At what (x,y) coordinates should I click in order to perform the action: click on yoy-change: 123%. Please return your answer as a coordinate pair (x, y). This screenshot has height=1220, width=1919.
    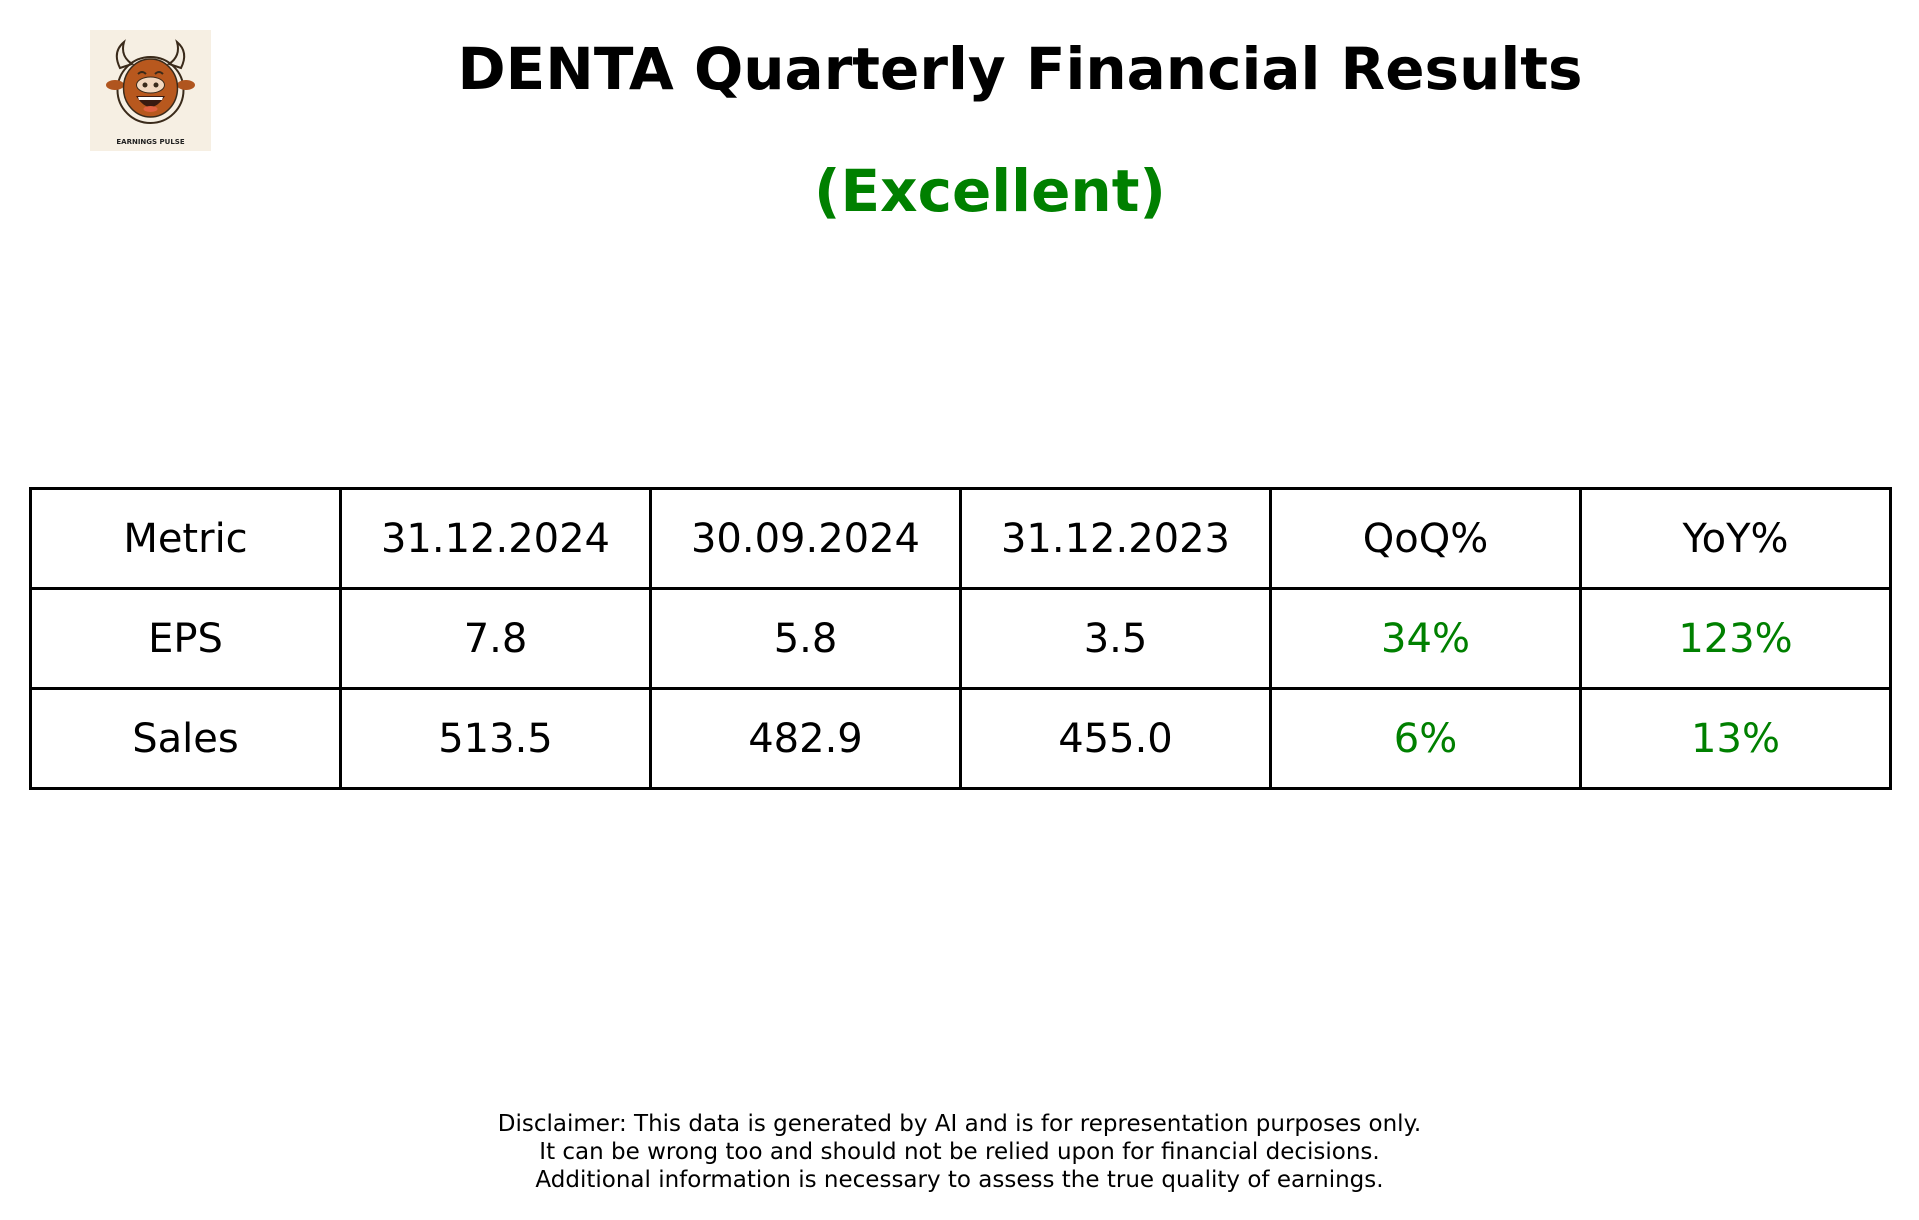
    Looking at the image, I should click on (1735, 638).